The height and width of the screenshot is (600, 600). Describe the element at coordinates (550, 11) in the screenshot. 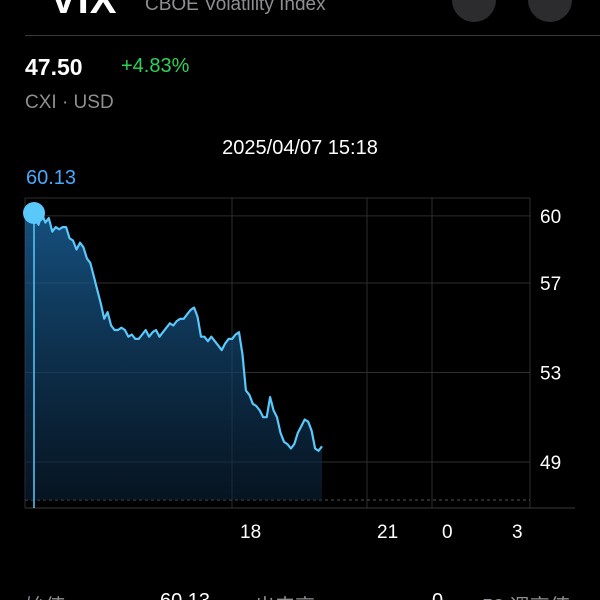

I see `close-button` at that location.